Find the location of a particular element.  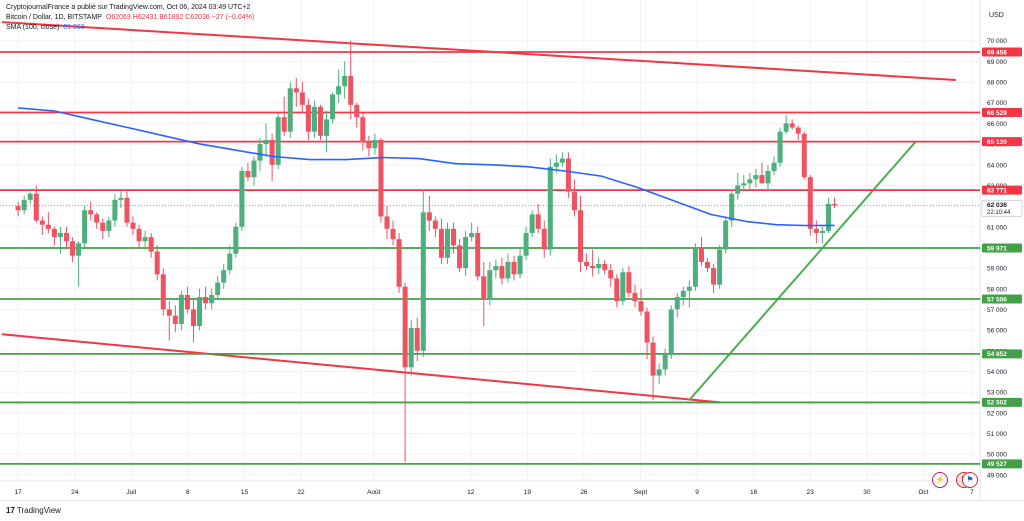

price-tag: 62 771 is located at coordinates (1002, 190).